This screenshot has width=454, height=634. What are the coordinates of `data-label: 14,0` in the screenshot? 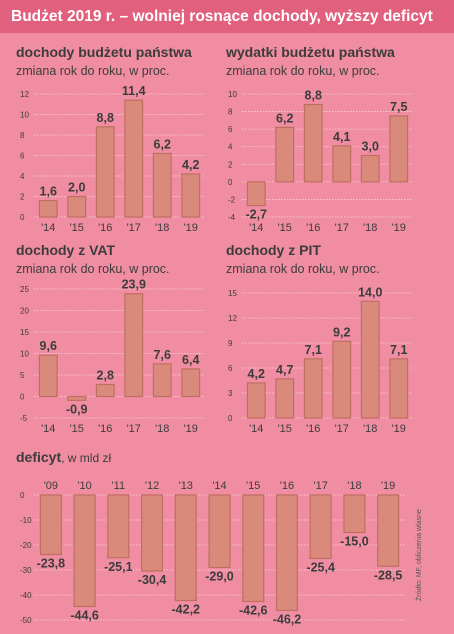 It's located at (370, 292).